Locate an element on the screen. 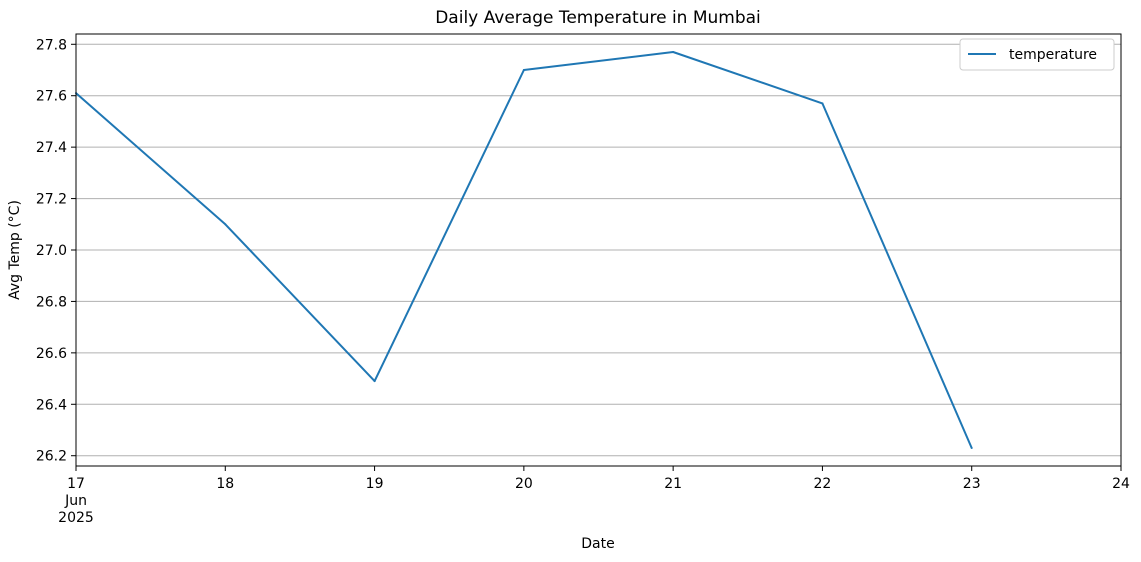 The image size is (1141, 562). legend-label: temperature is located at coordinates (1053, 55).